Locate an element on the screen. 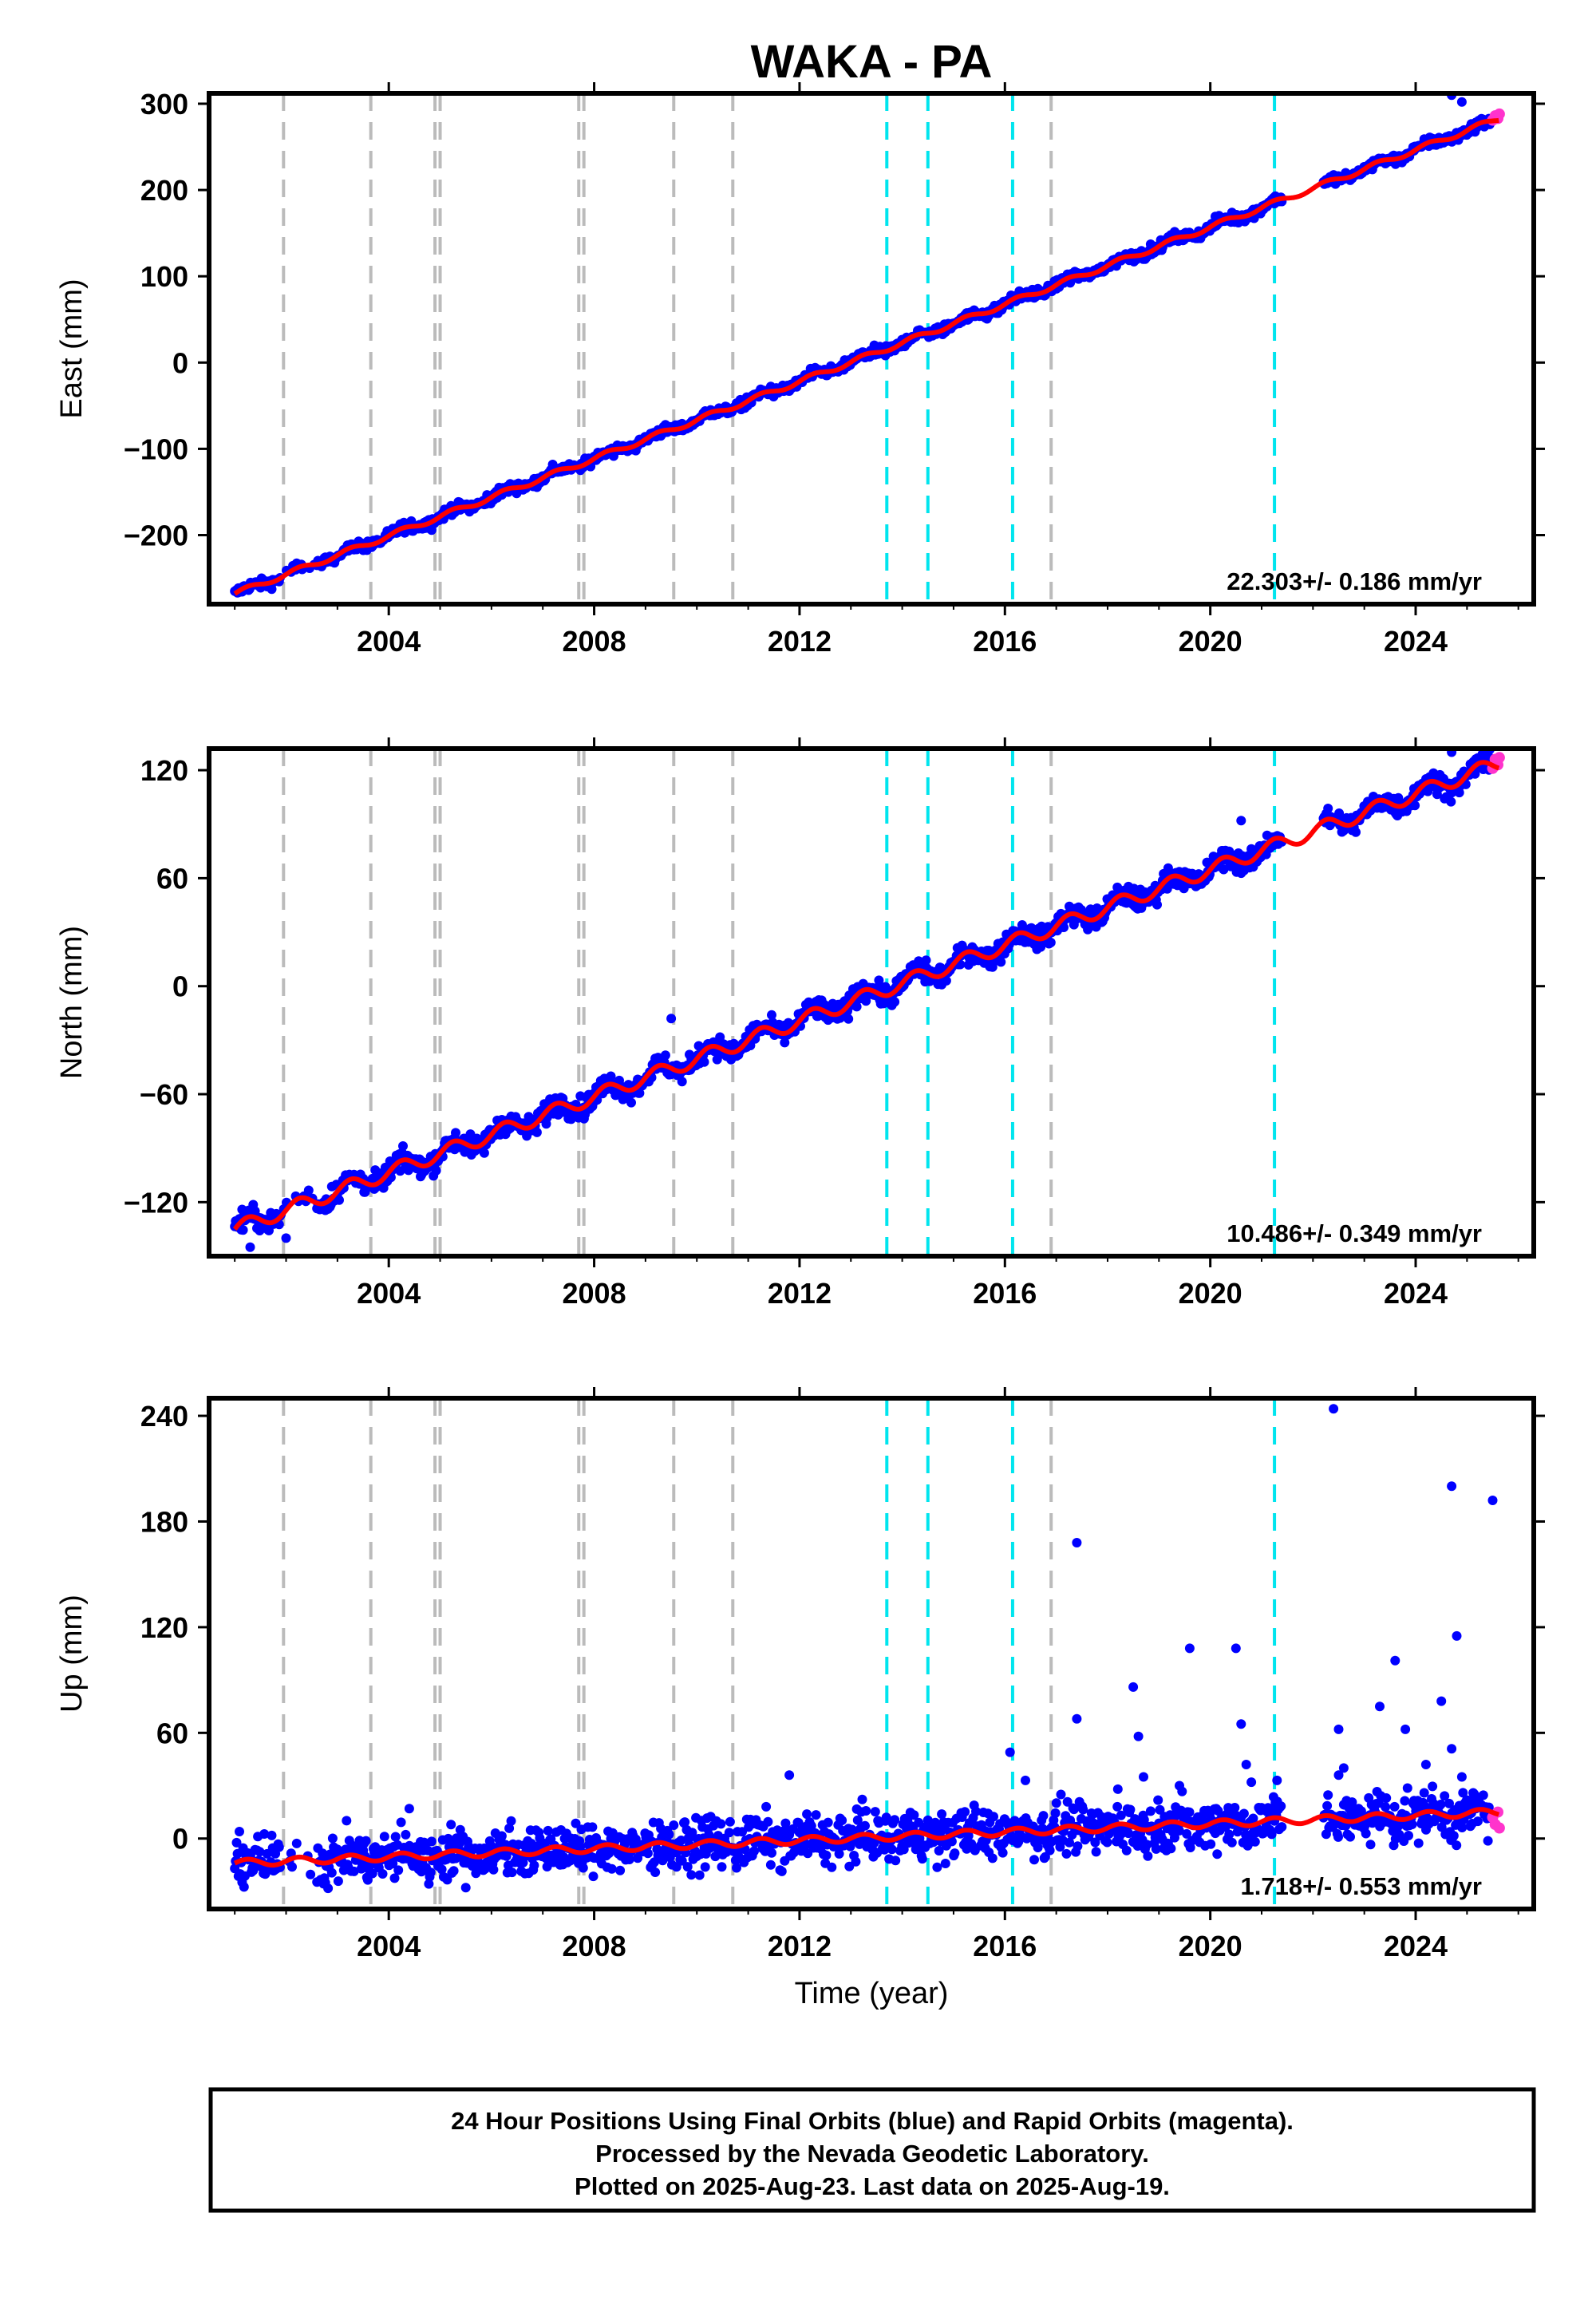  x-tick-label: 2020 is located at coordinates (1210, 1293).